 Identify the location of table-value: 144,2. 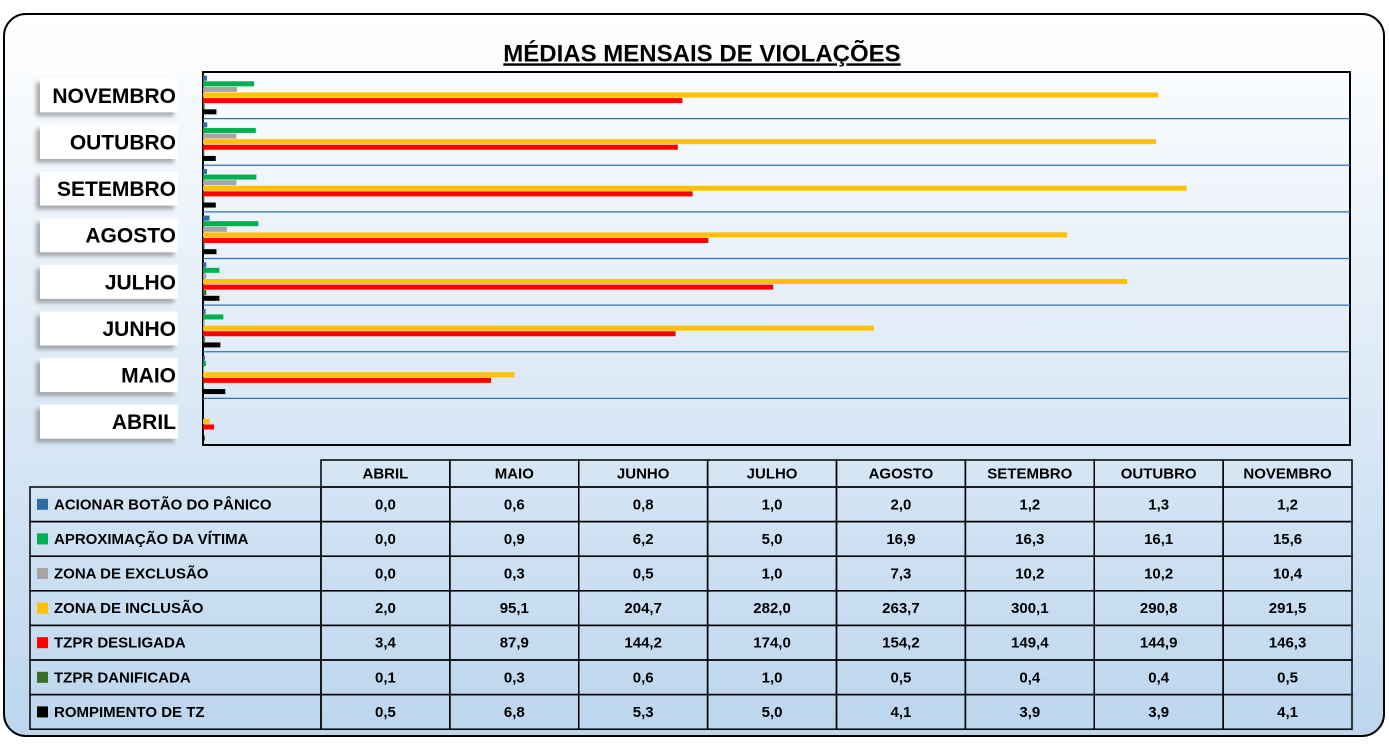
(643, 643).